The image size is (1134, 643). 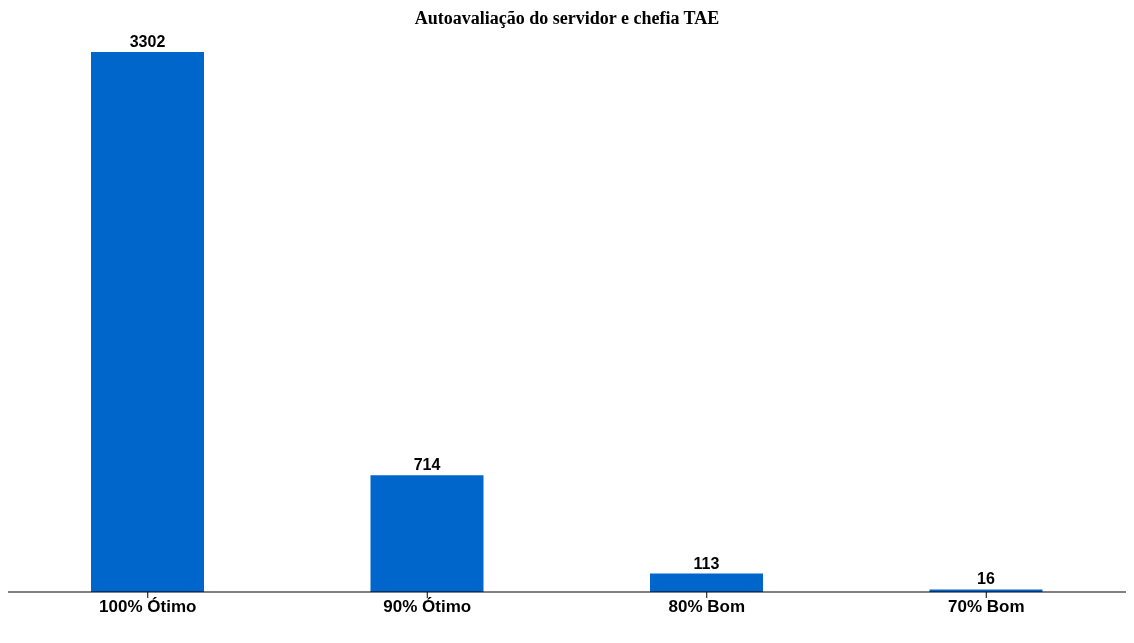 What do you see at coordinates (148, 607) in the screenshot?
I see `x-tick-label: 100% Ótimo` at bounding box center [148, 607].